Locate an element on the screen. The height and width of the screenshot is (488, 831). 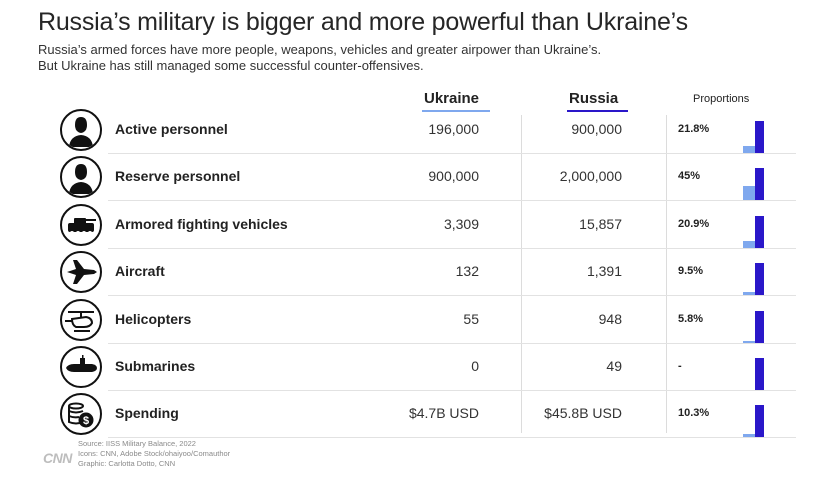
ukraine-value: 0 is located at coordinates (475, 366).